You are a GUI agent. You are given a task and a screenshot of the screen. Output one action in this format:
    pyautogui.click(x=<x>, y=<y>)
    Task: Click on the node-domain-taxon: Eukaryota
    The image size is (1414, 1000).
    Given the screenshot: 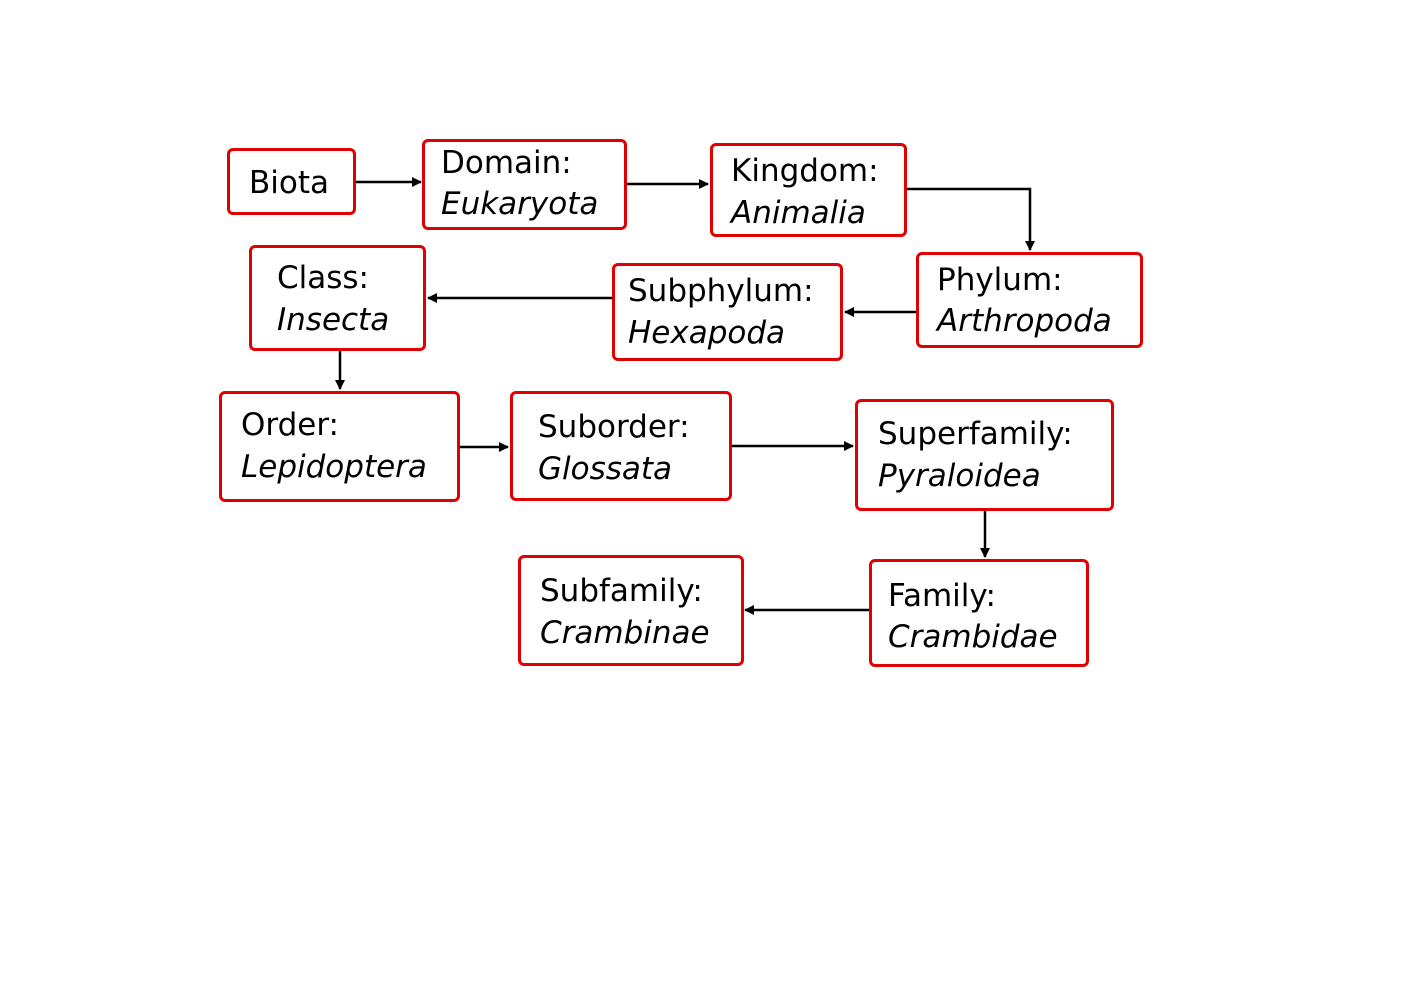 What is the action you would take?
    pyautogui.click(x=520, y=204)
    